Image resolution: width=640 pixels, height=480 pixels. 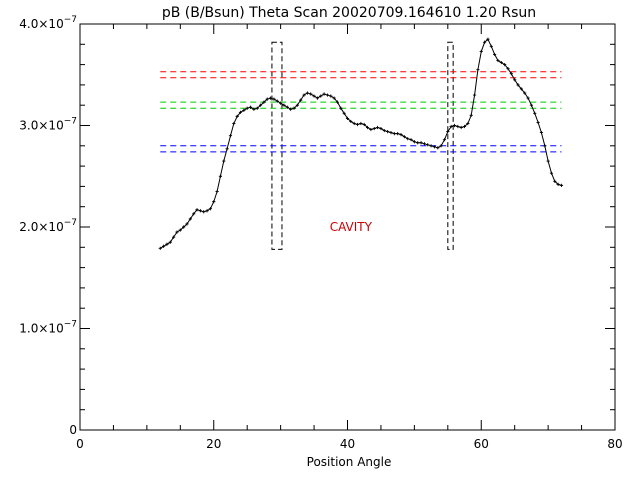 I want to click on x-tick-label: 40, so click(x=347, y=444).